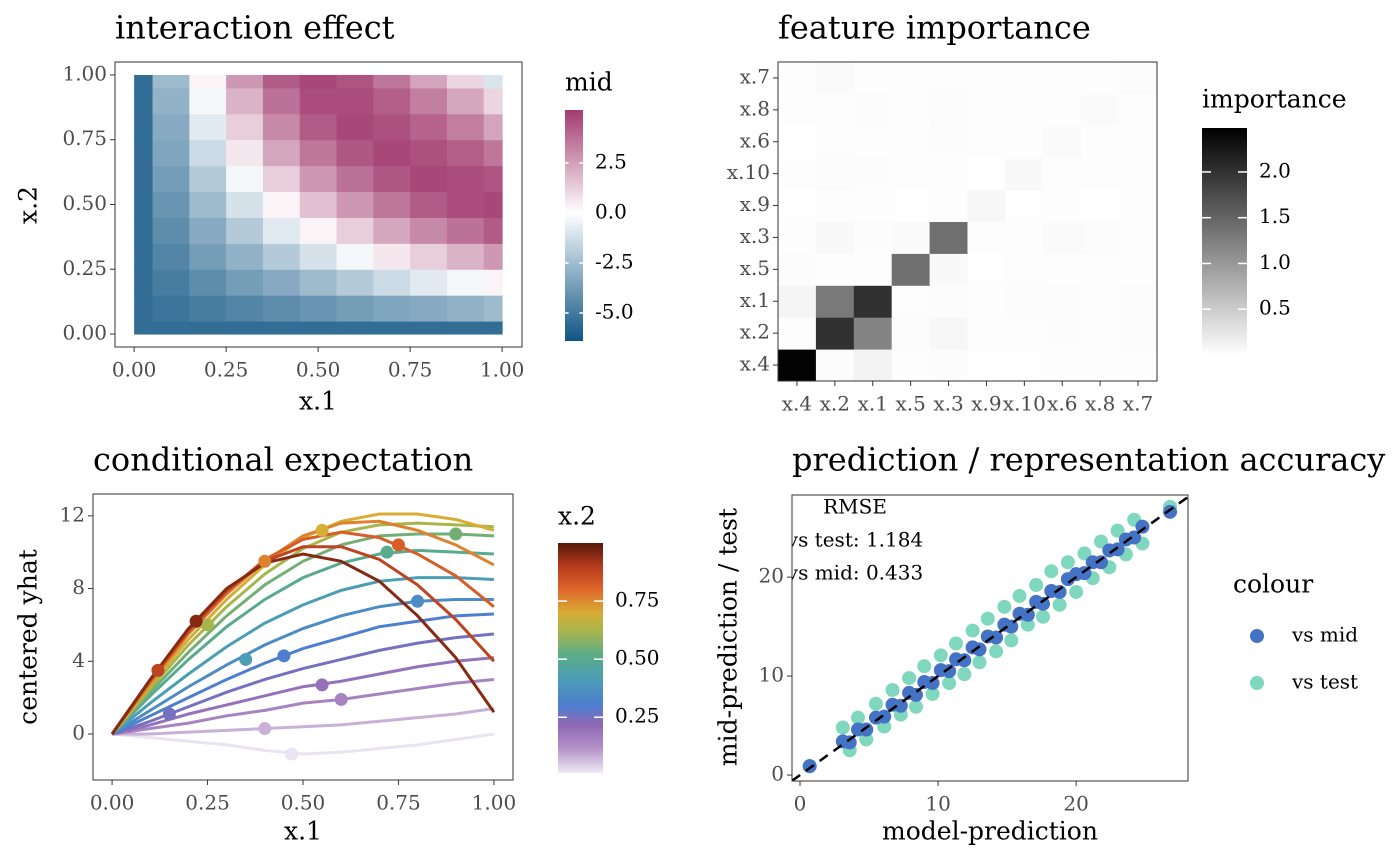 The height and width of the screenshot is (865, 1400). I want to click on identity-line, so click(990, 638).